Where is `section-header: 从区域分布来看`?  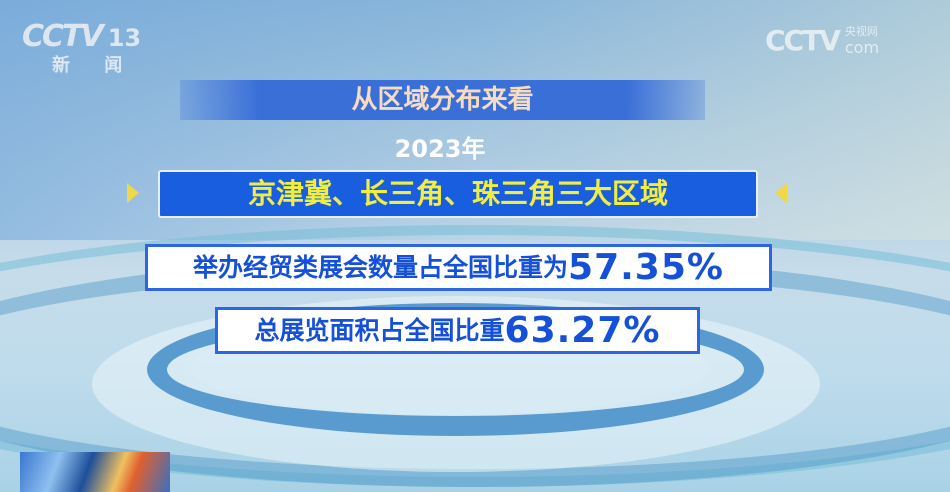 section-header: 从区域分布来看 is located at coordinates (442, 100).